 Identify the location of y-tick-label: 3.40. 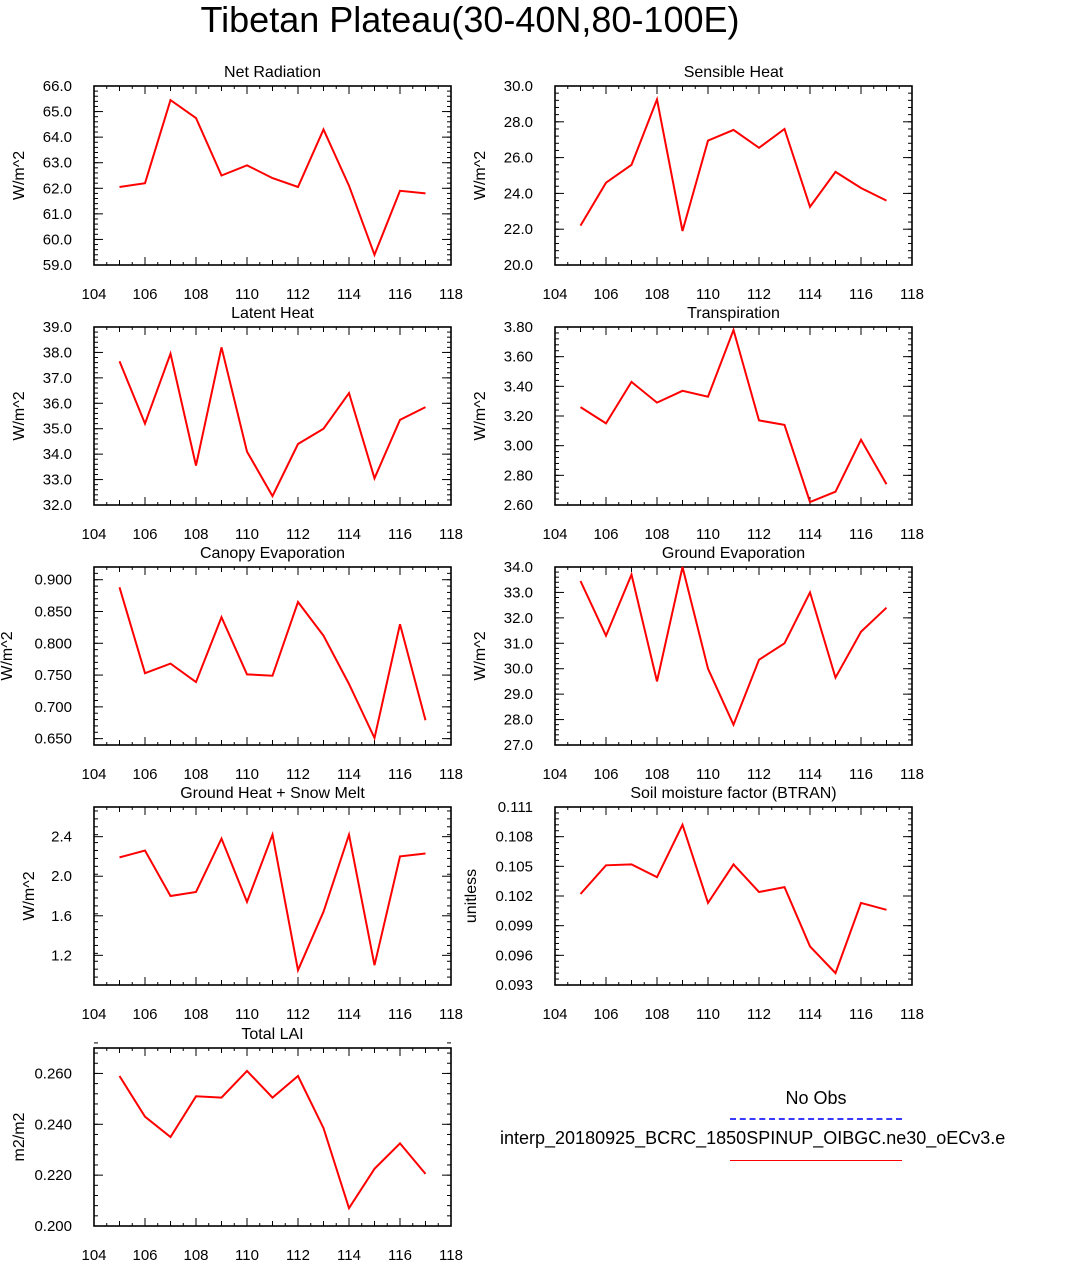
(518, 386).